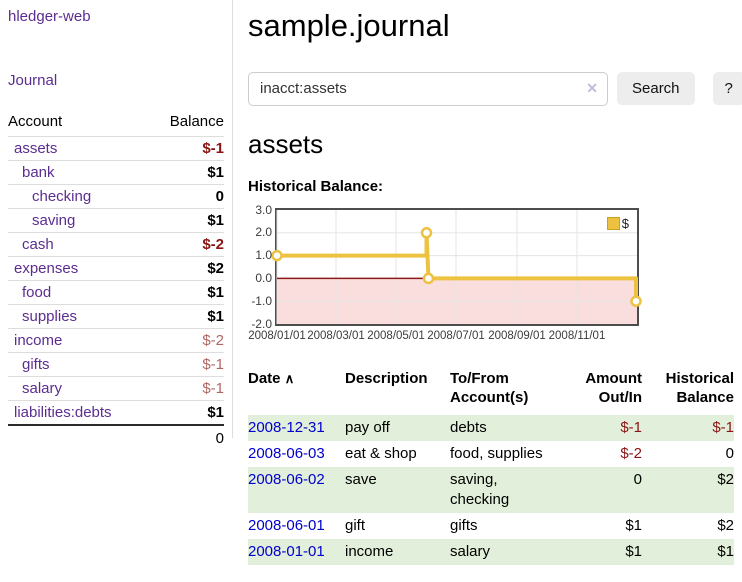  I want to click on col-amount: Amount Out/In, so click(613, 387).